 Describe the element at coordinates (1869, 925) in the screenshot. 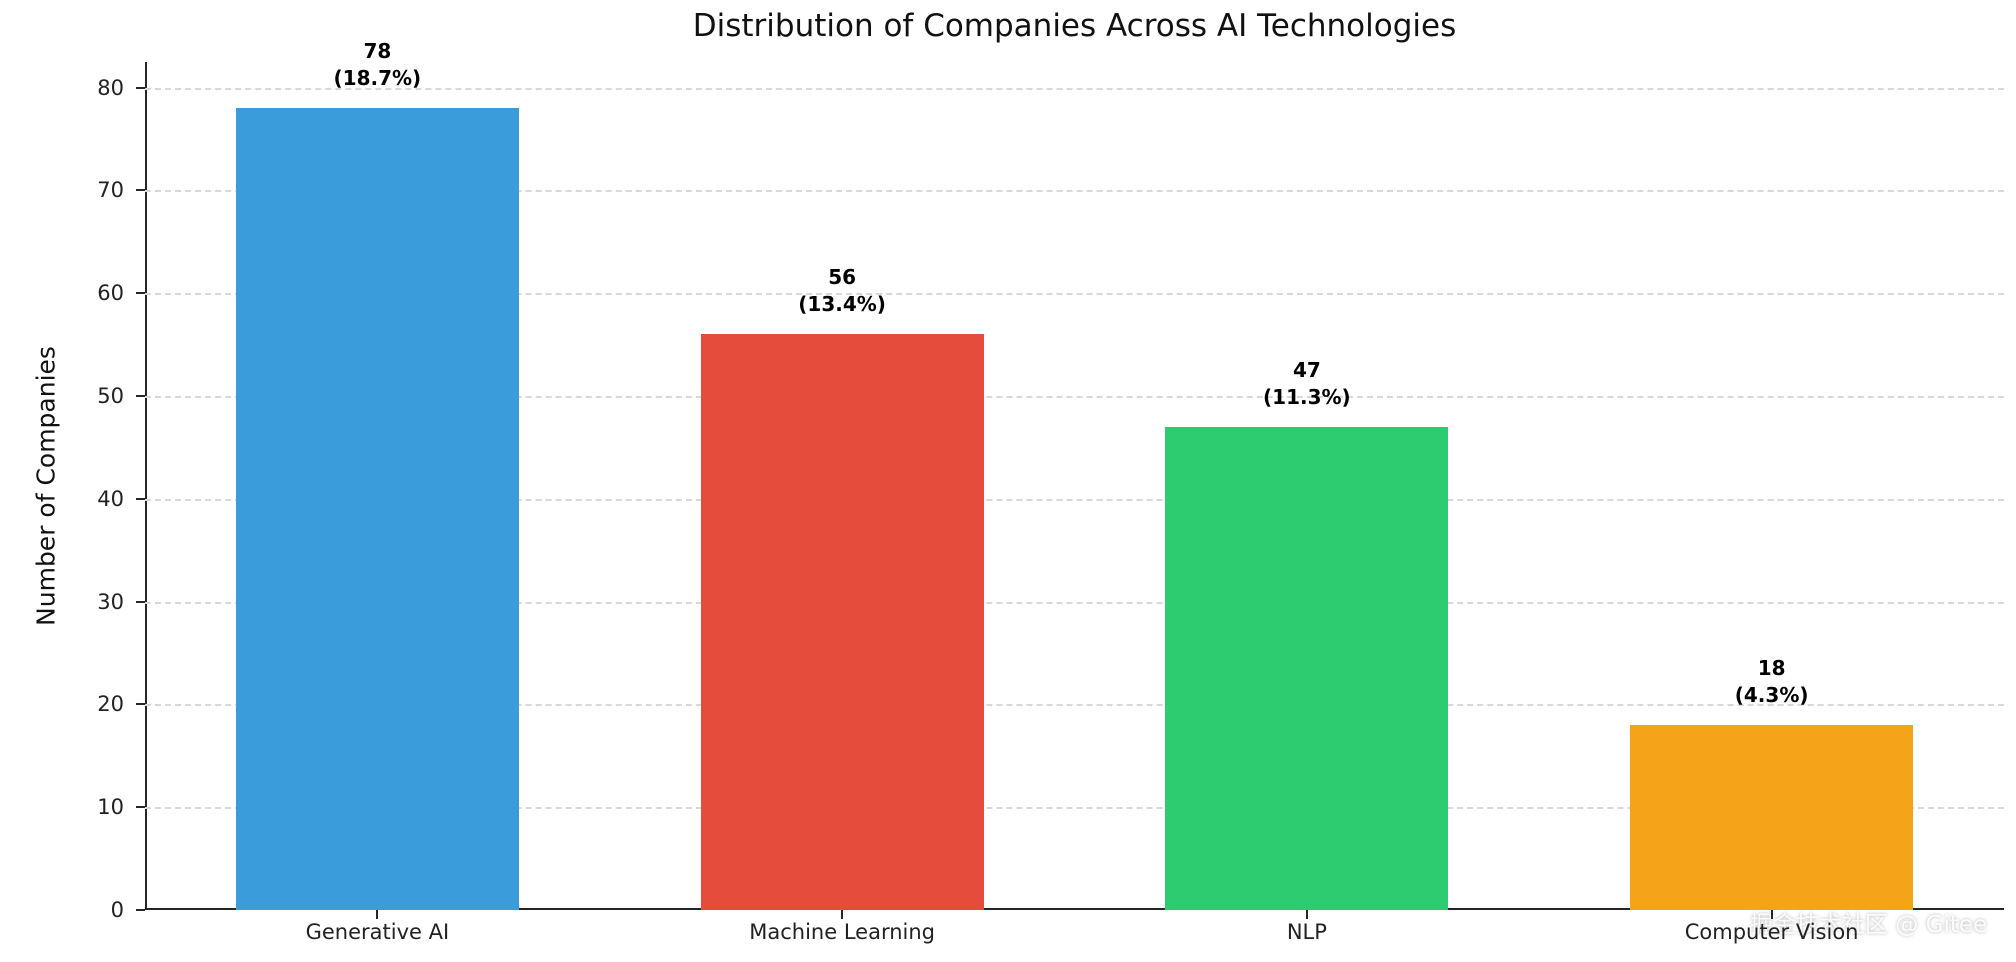

I see `watermark-text: 掘金技术社区 @ Gitee` at that location.